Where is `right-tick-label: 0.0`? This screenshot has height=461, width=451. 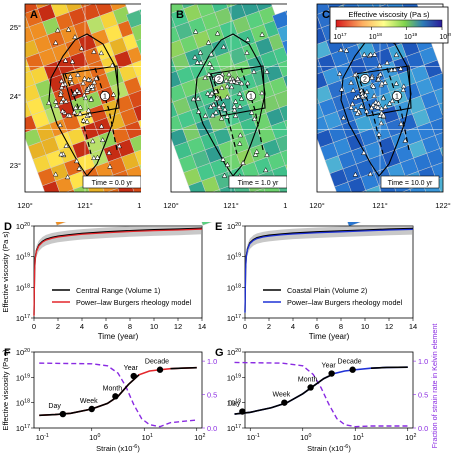 right-tick-label: 0.0 is located at coordinates (212, 428).